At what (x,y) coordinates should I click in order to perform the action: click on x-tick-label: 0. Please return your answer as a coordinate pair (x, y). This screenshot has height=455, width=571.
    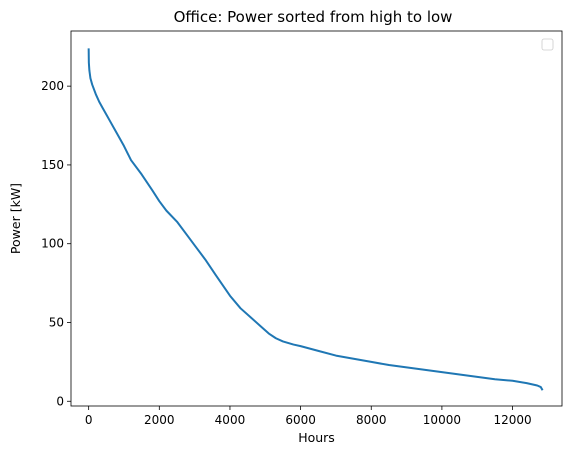
    Looking at the image, I should click on (89, 420).